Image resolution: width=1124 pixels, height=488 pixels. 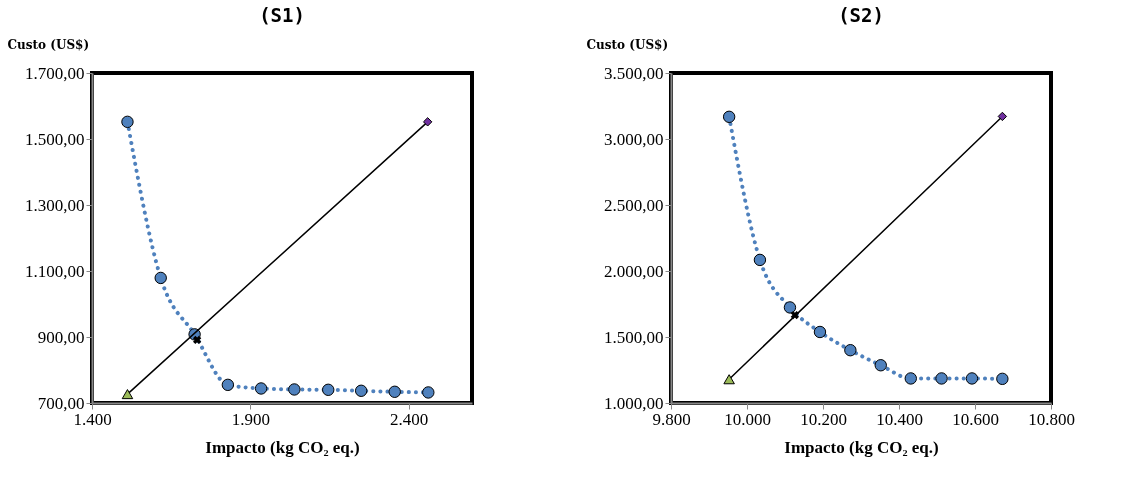 What do you see at coordinates (409, 419) in the screenshot?
I see `x-tick-label: 2.400` at bounding box center [409, 419].